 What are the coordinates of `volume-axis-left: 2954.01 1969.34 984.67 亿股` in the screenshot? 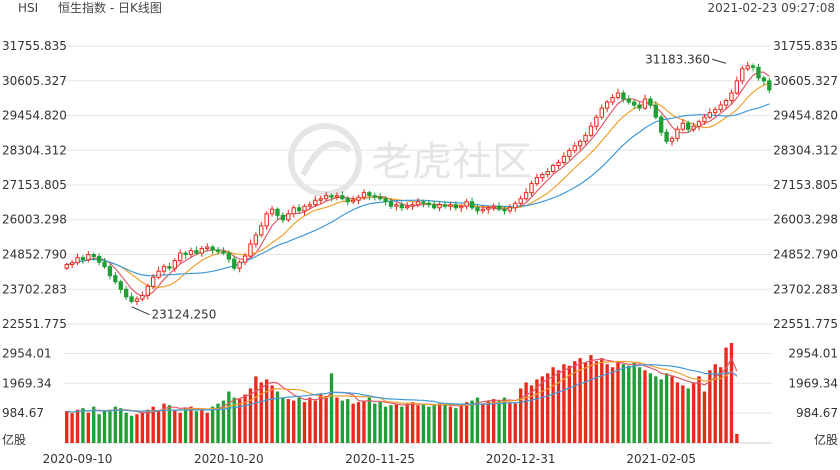 It's located at (27, 396).